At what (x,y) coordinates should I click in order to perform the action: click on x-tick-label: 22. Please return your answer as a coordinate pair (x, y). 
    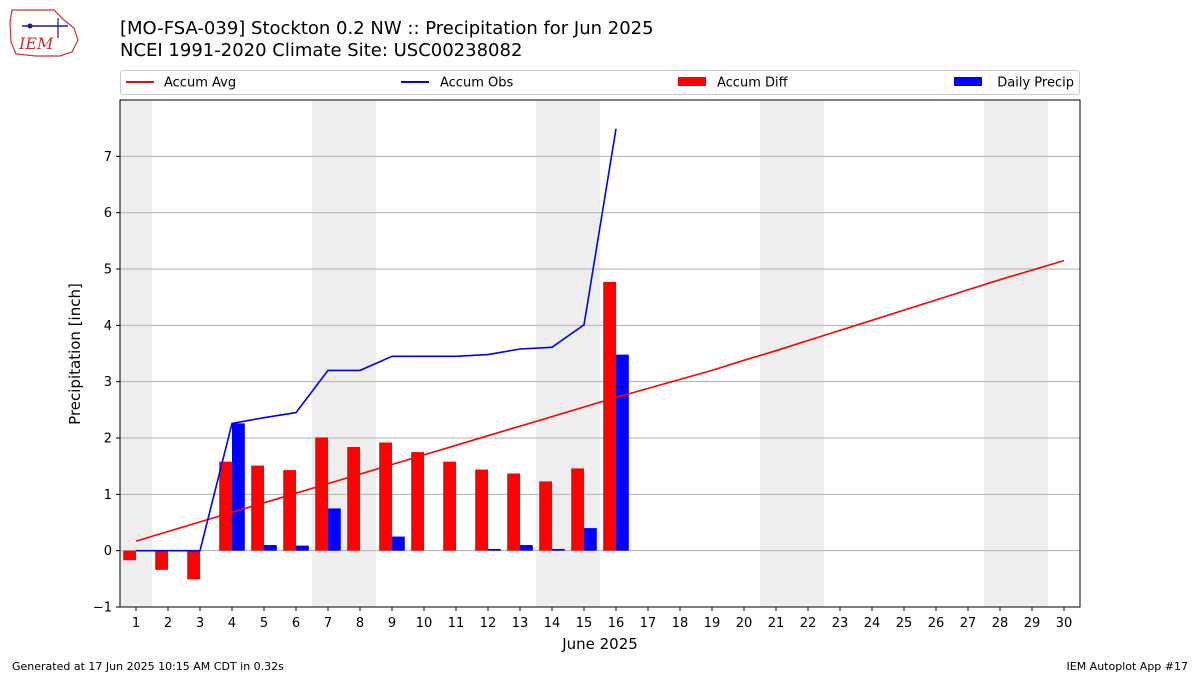
    Looking at the image, I should click on (808, 623).